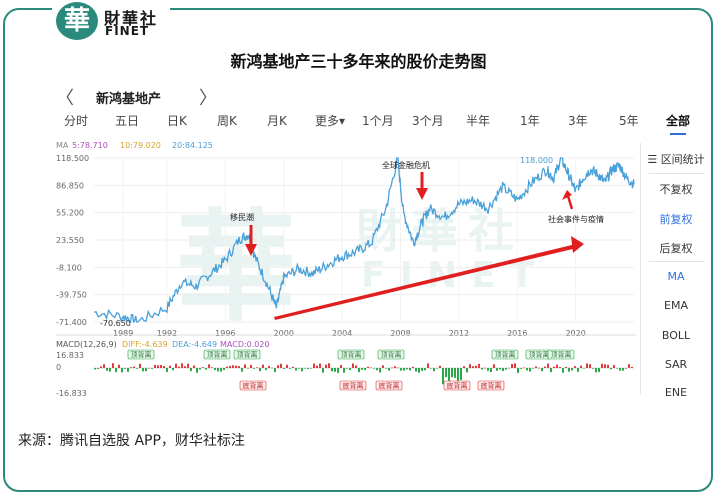 The image size is (717, 497). Describe the element at coordinates (65, 98) in the screenshot. I see `chevron-left-icon: 〈` at that location.